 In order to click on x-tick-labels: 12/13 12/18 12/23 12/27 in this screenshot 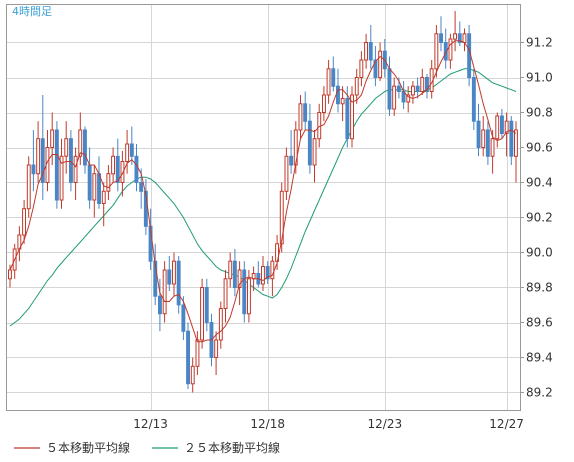, I will do `click(328, 424)`.